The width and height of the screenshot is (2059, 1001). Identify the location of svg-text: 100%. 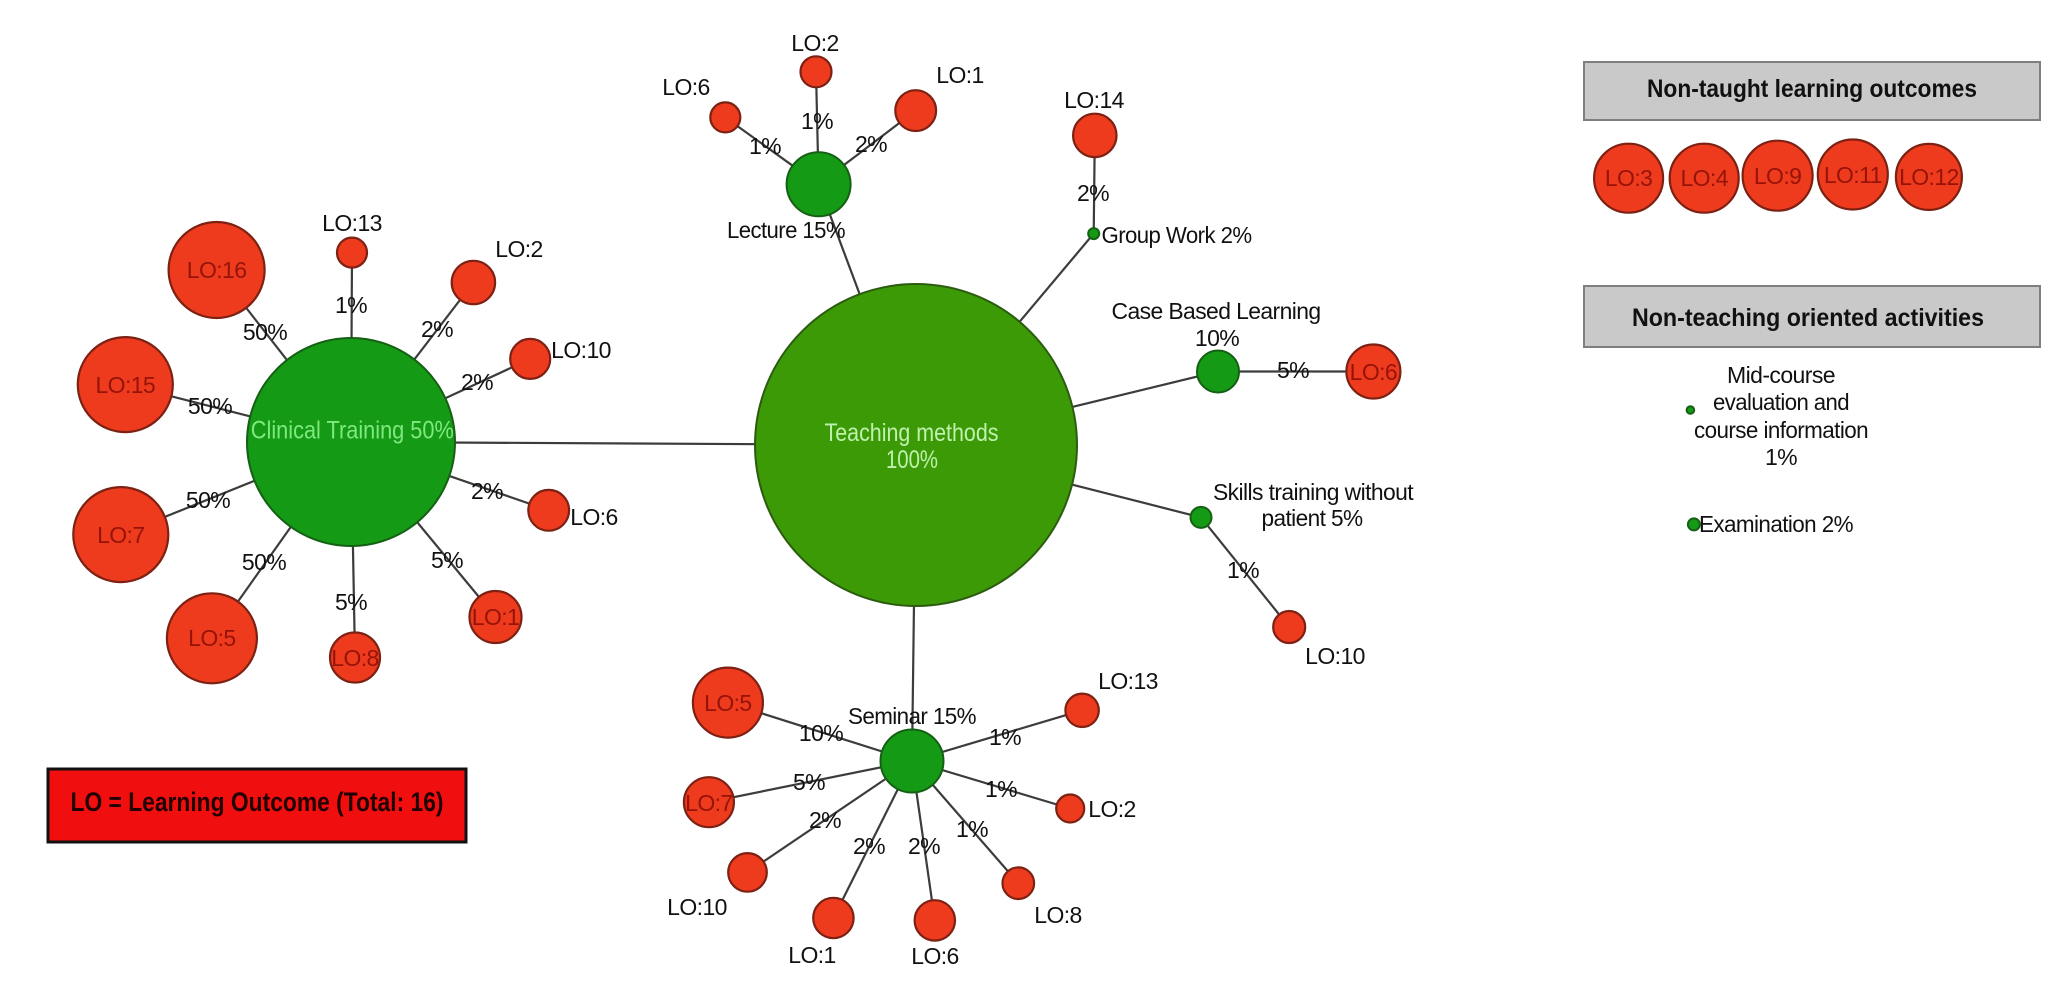
(912, 460).